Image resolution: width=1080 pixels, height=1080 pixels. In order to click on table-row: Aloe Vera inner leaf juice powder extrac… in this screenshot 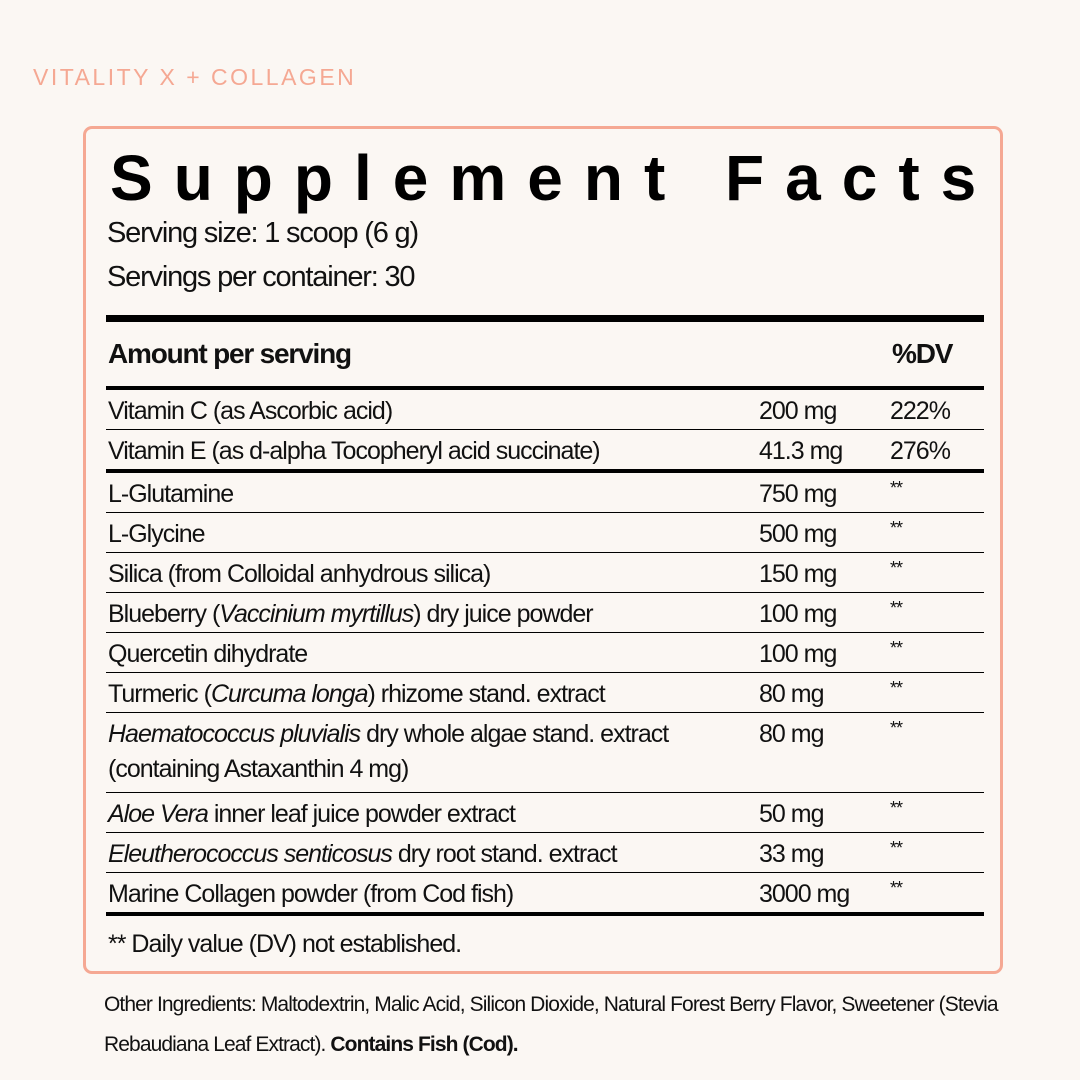, I will do `click(545, 813)`.